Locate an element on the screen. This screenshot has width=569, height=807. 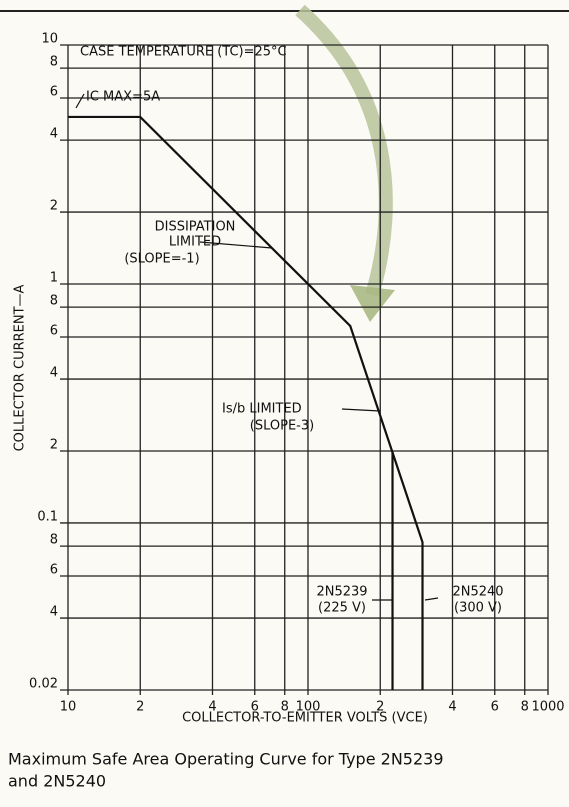
annotation: 2N5240 is located at coordinates (477, 592).